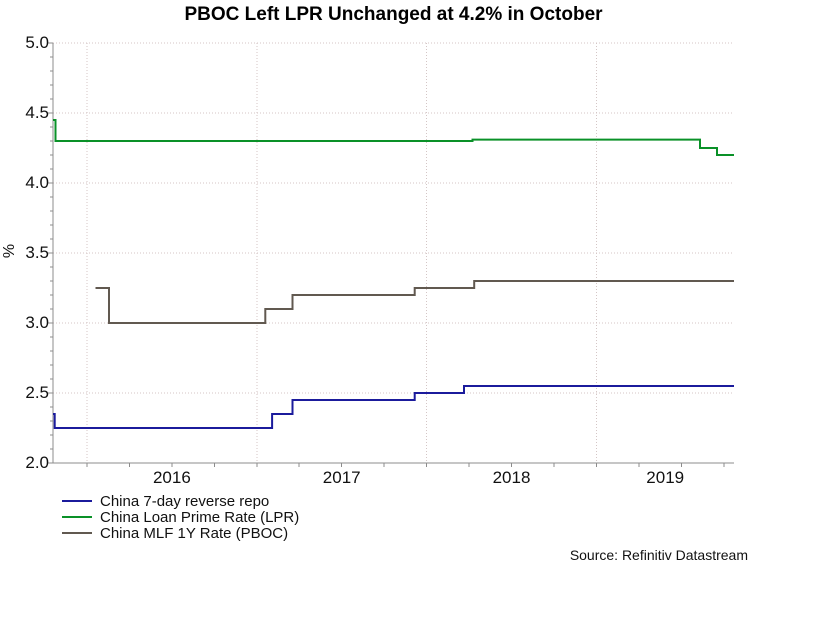  I want to click on x-axis-tick-label: 2019, so click(665, 477).